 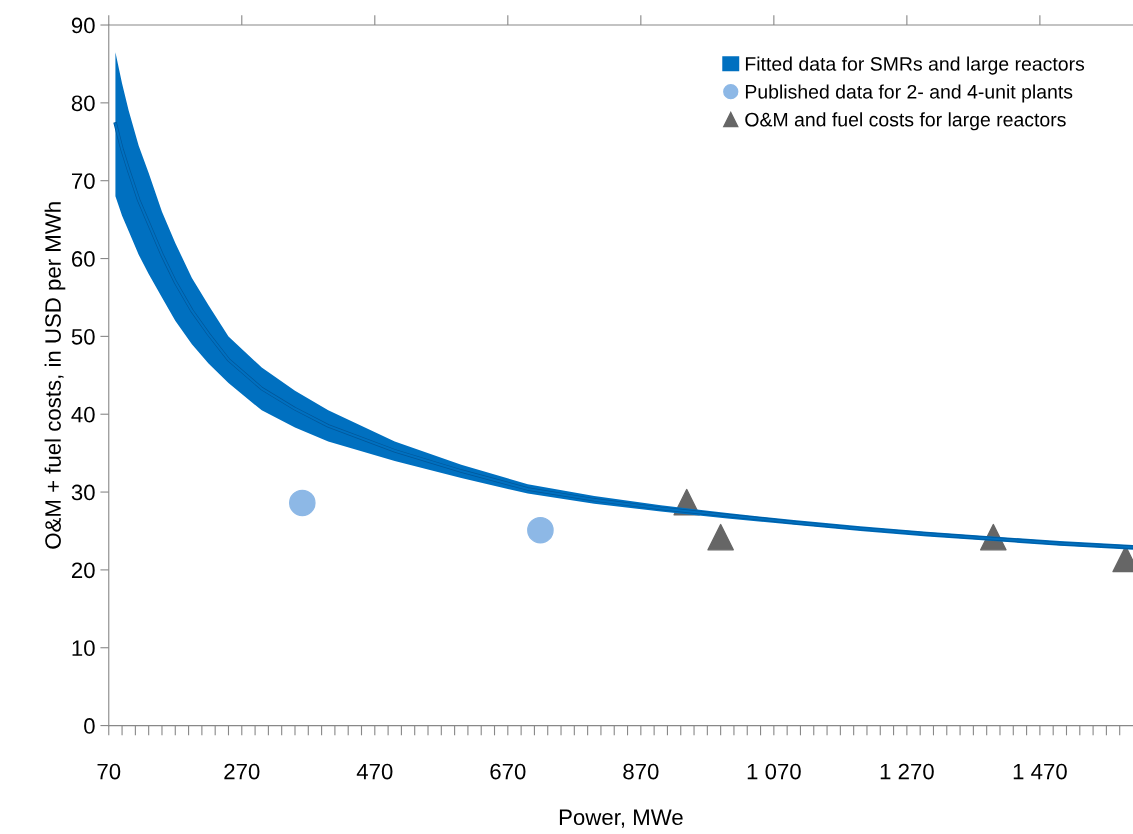 I want to click on y-tick-label: 0, so click(x=89, y=726).